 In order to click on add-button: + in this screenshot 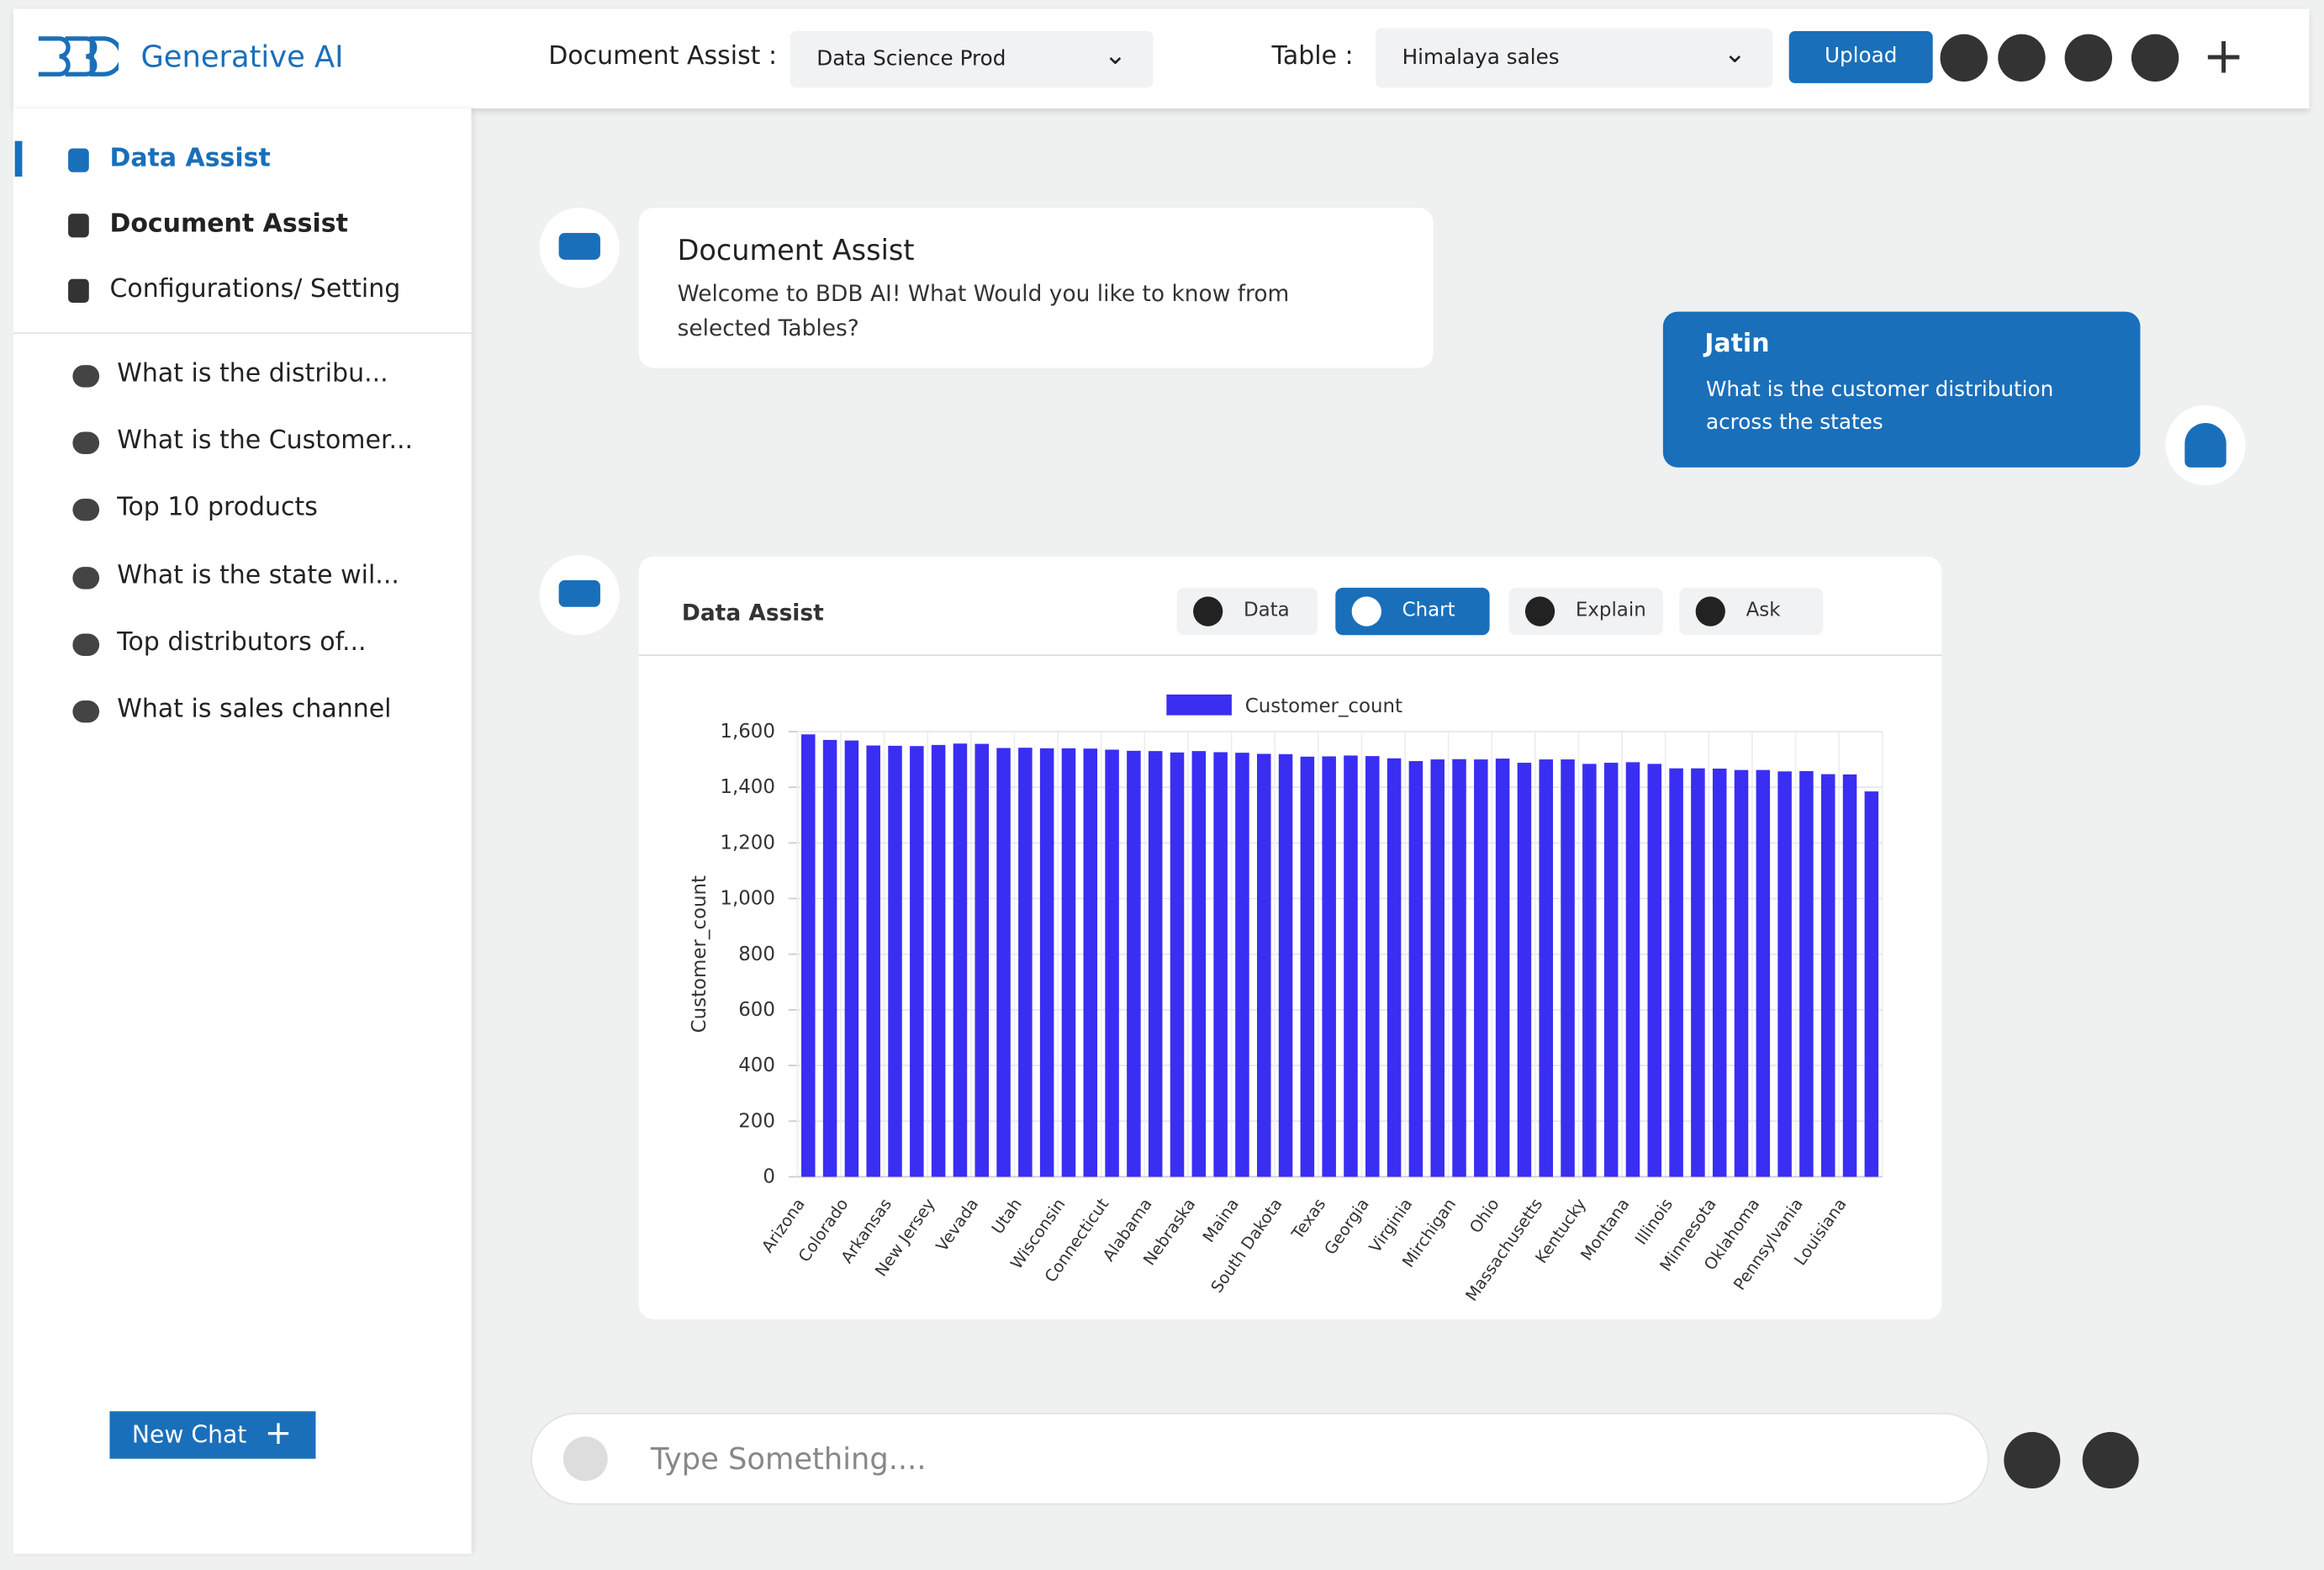, I will do `click(2223, 56)`.